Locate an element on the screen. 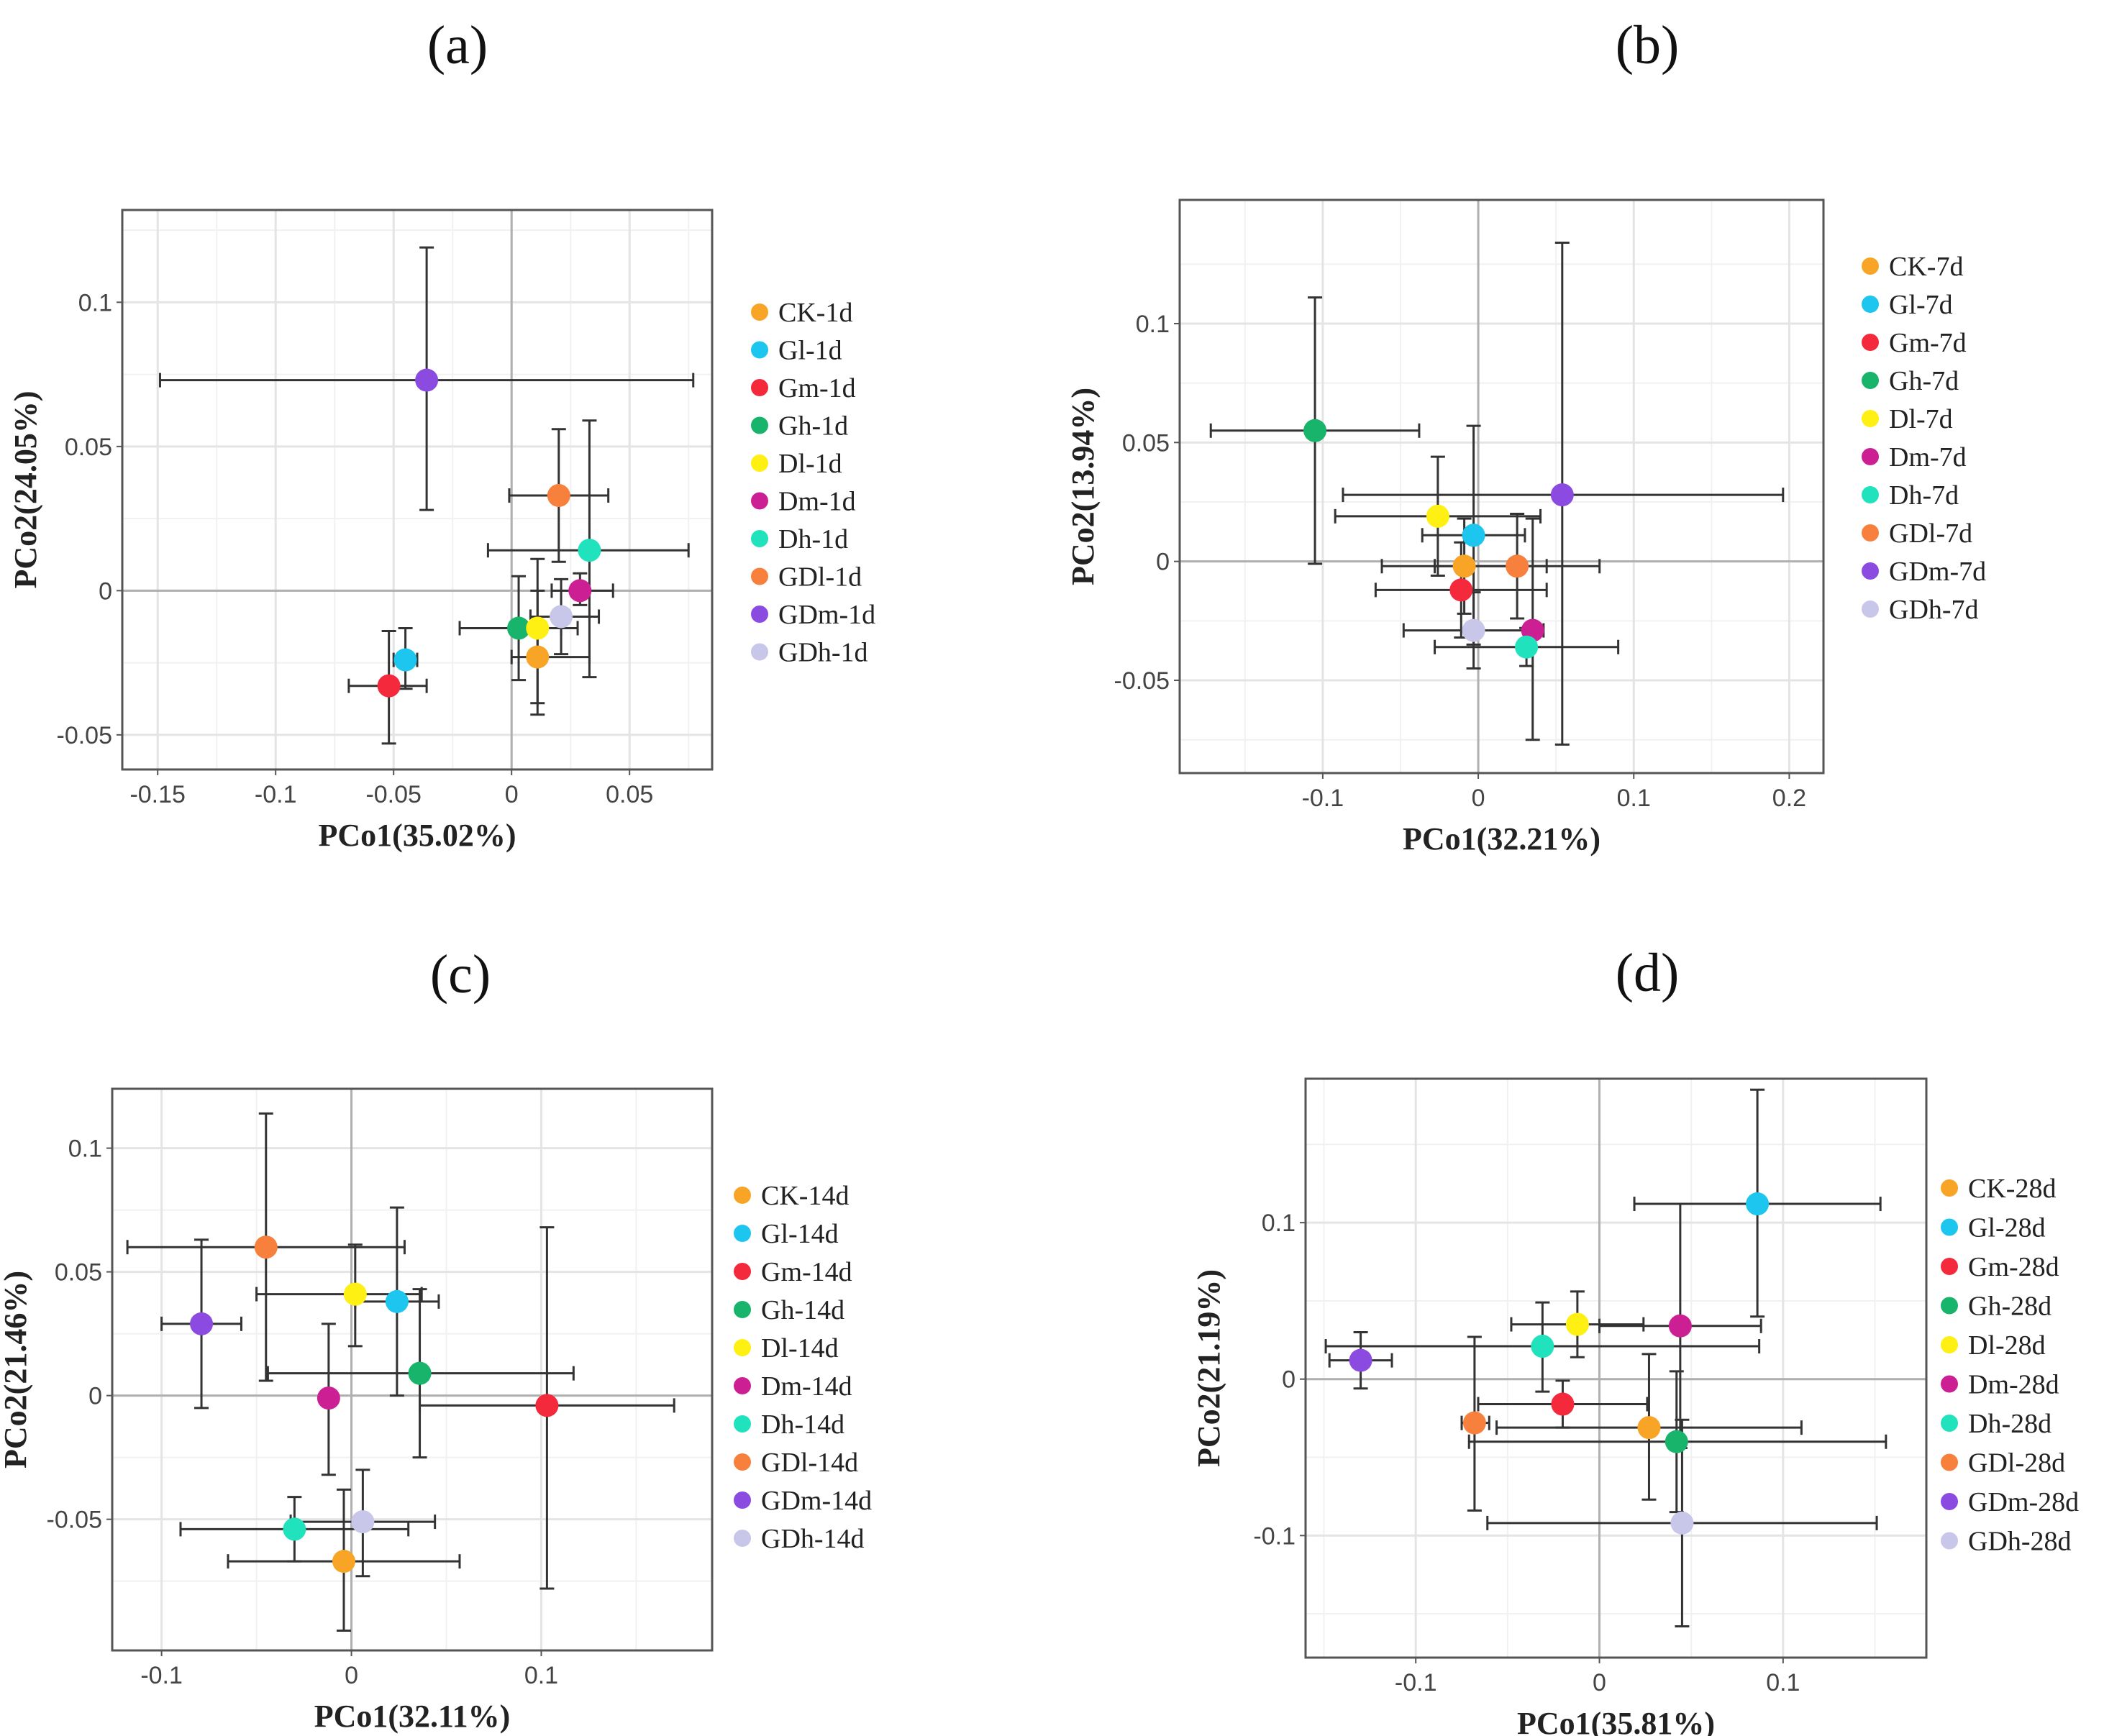 The height and width of the screenshot is (1736, 2122). legend-marker-Gl-14d is located at coordinates (742, 1233).